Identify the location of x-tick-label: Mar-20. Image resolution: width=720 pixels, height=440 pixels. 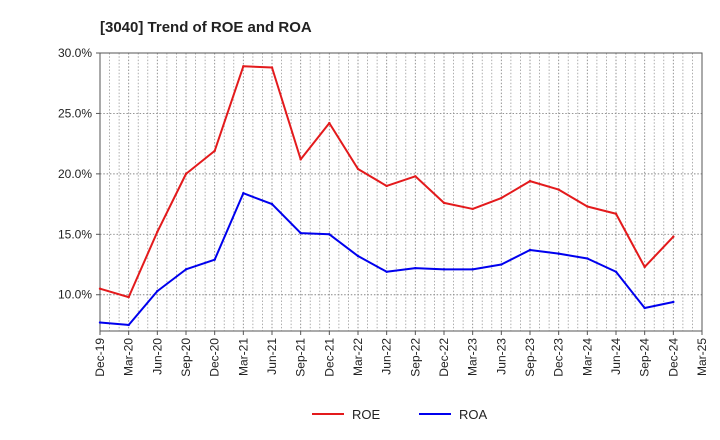
(129, 357).